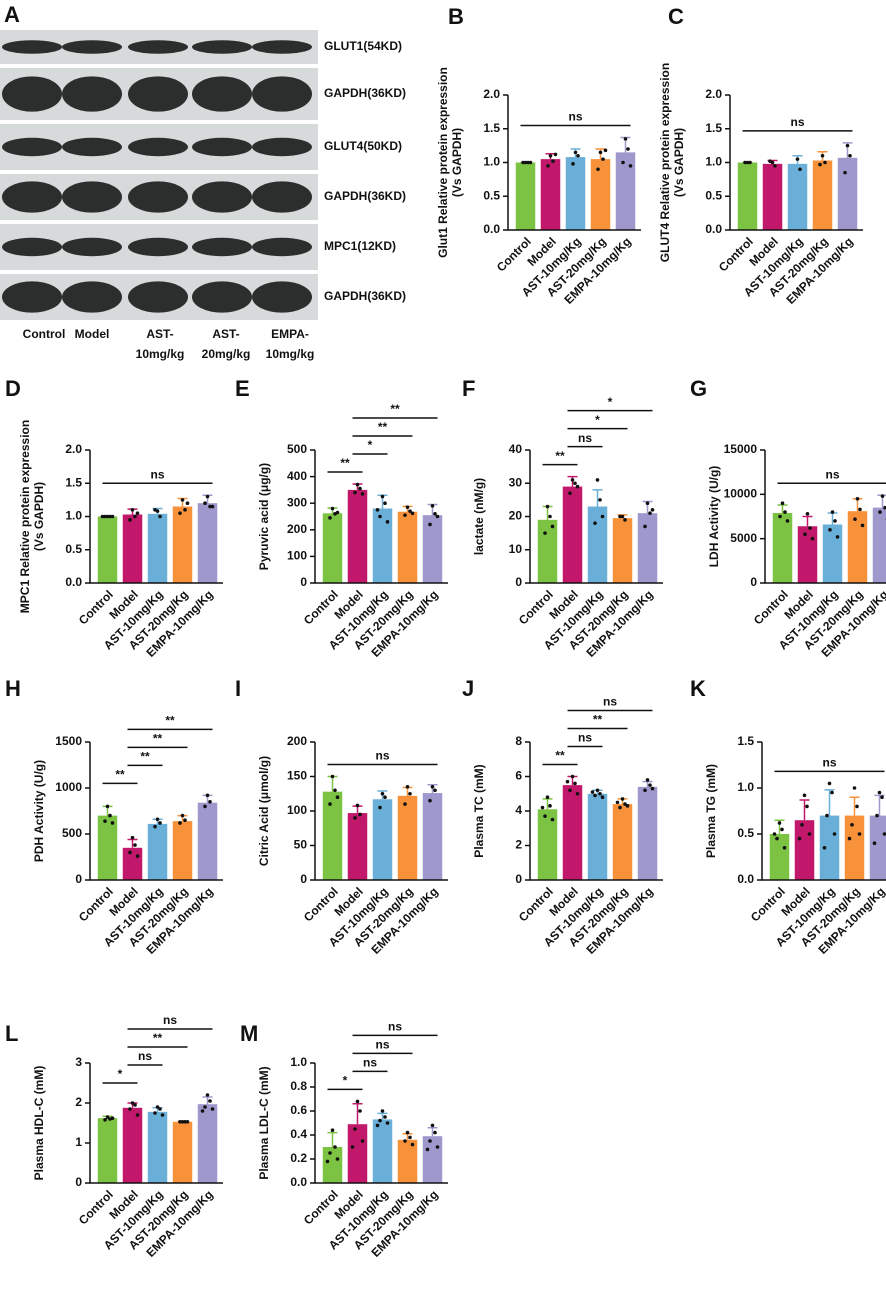 This screenshot has width=886, height=1290. I want to click on y-tick-label: 2.0, so click(491, 94).